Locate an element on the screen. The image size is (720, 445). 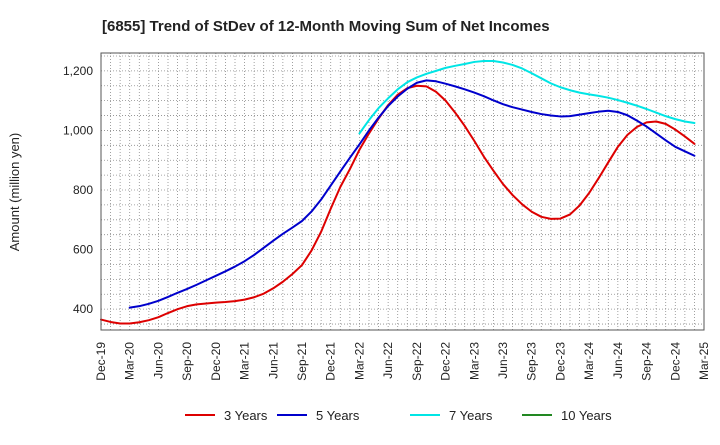
x-tick-label: Mar-21 is located at coordinates (245, 361).